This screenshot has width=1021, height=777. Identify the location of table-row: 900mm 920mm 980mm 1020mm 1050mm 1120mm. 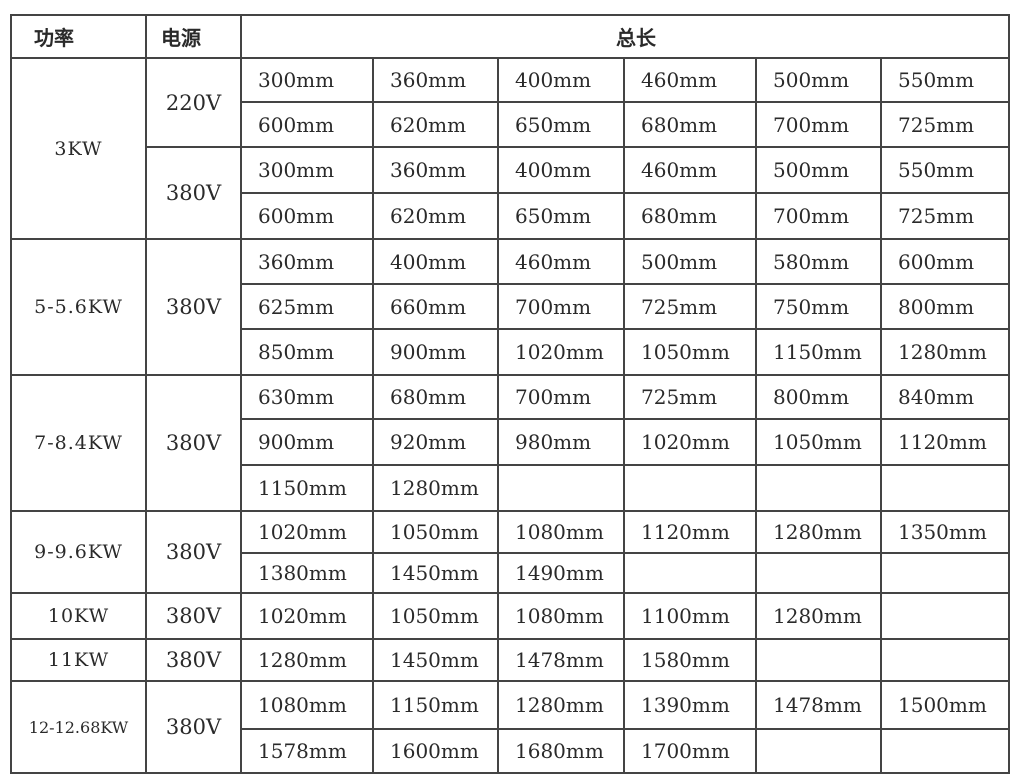
(511, 442).